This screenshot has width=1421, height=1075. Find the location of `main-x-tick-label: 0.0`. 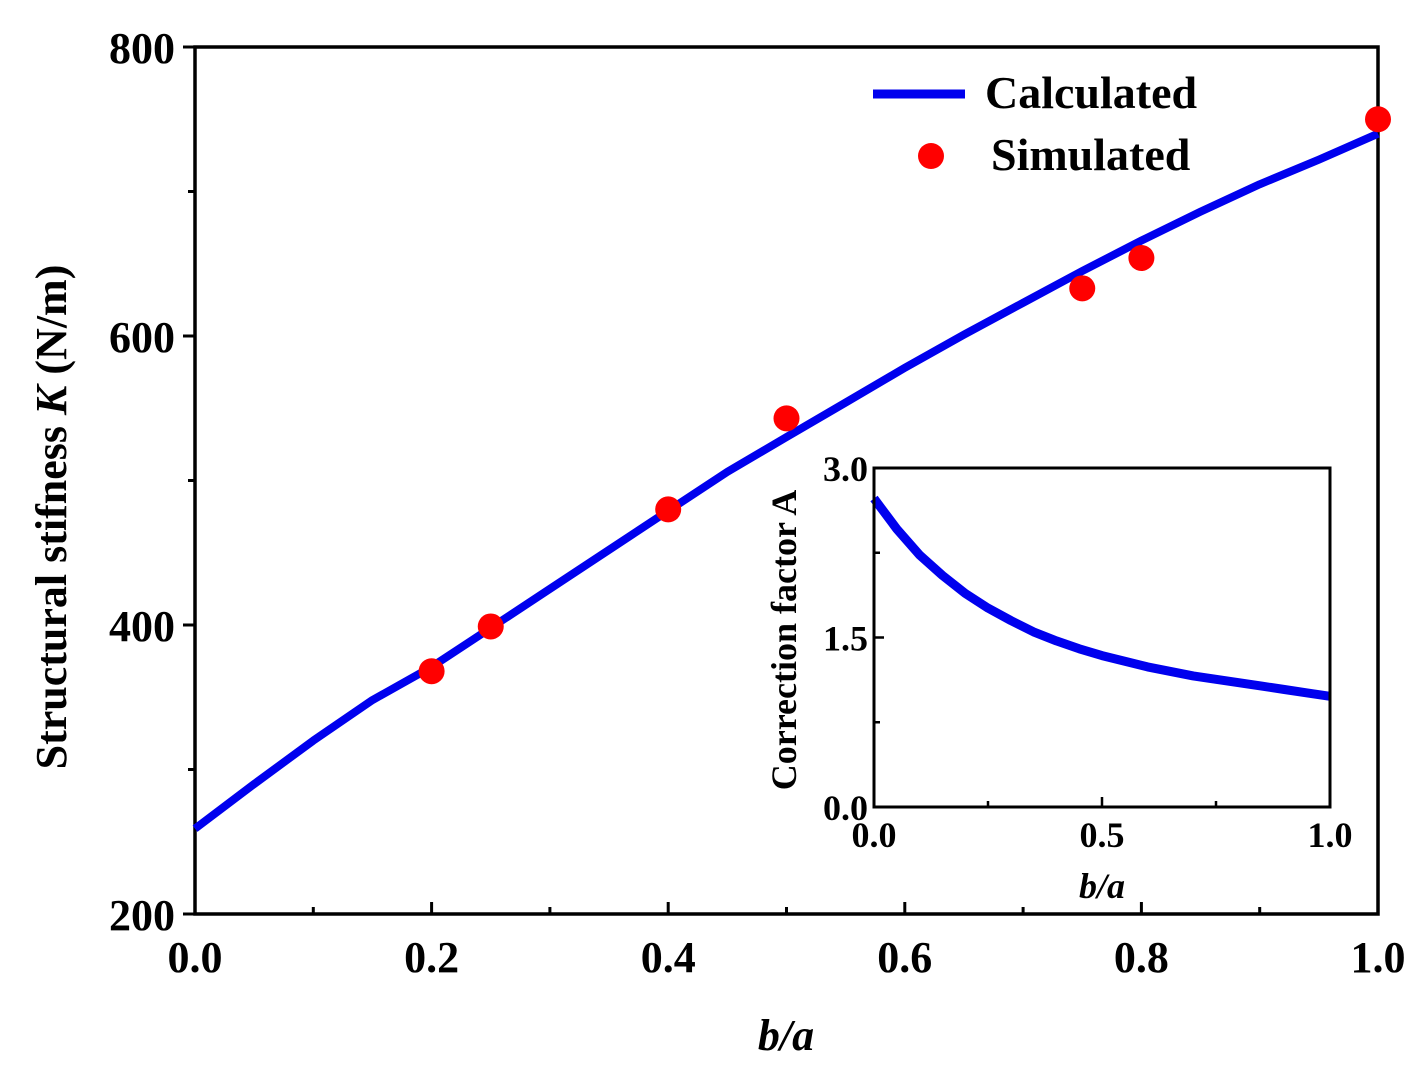

main-x-tick-label: 0.0 is located at coordinates (195, 957).